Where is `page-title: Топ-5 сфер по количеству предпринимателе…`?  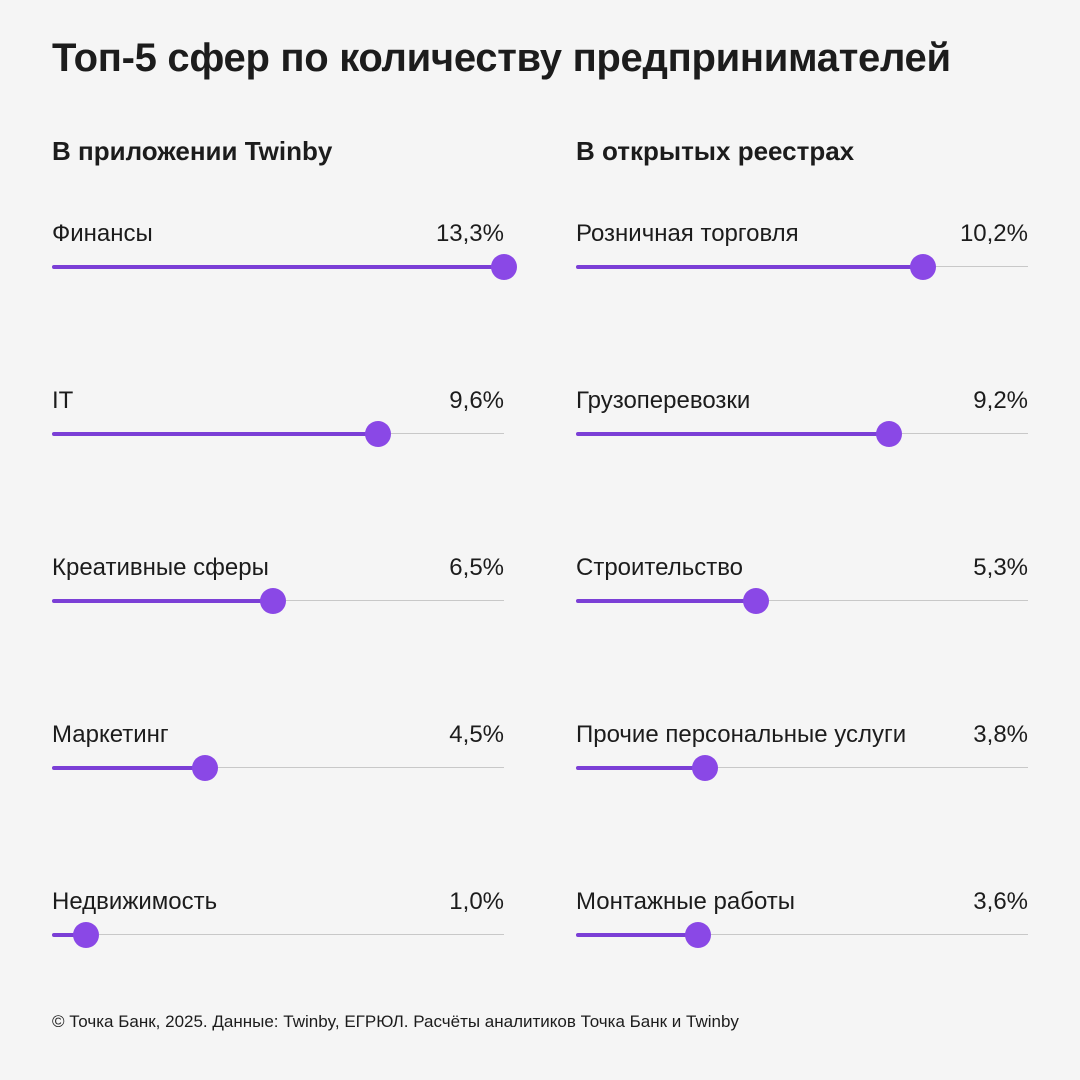
page-title: Топ-5 сфер по количеству предпринимателе… is located at coordinates (501, 58).